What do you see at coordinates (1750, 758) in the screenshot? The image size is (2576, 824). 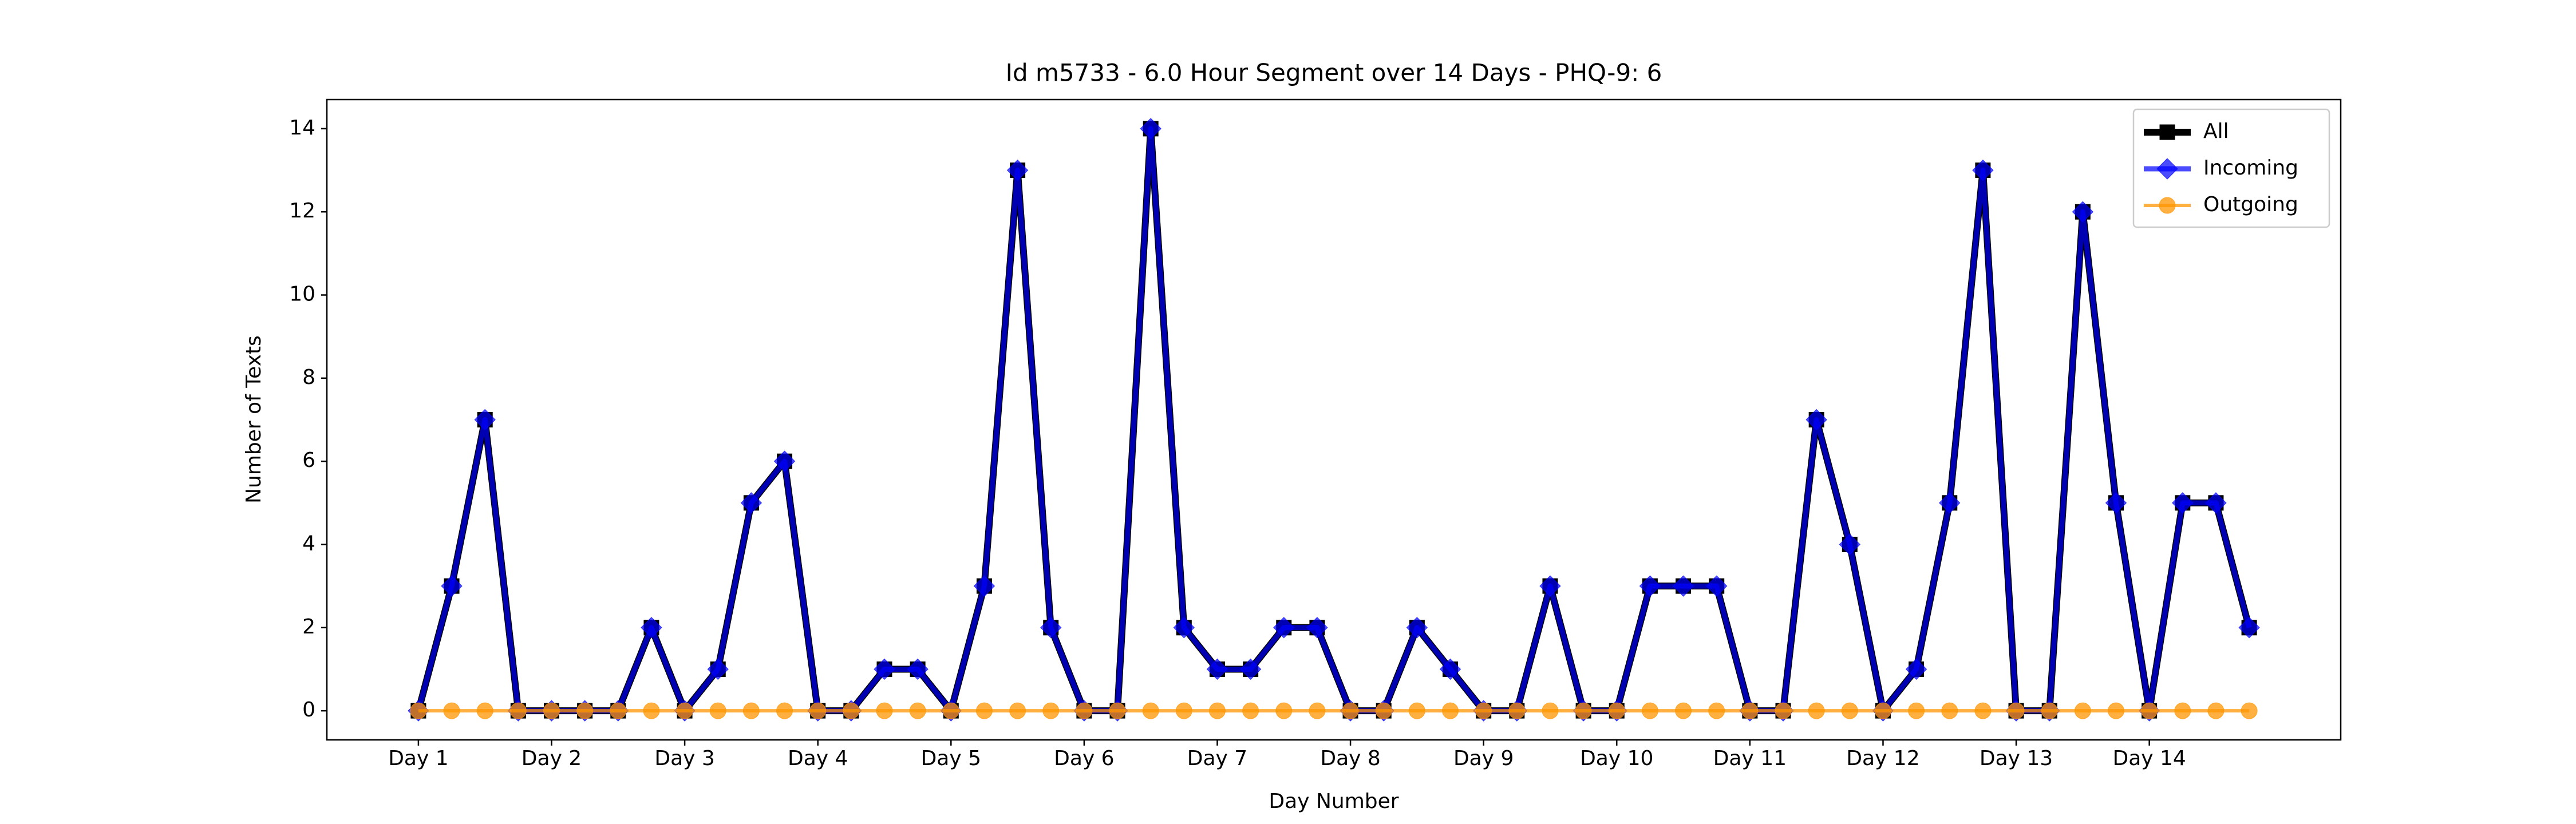 I see `x-tick-label: Day 11` at bounding box center [1750, 758].